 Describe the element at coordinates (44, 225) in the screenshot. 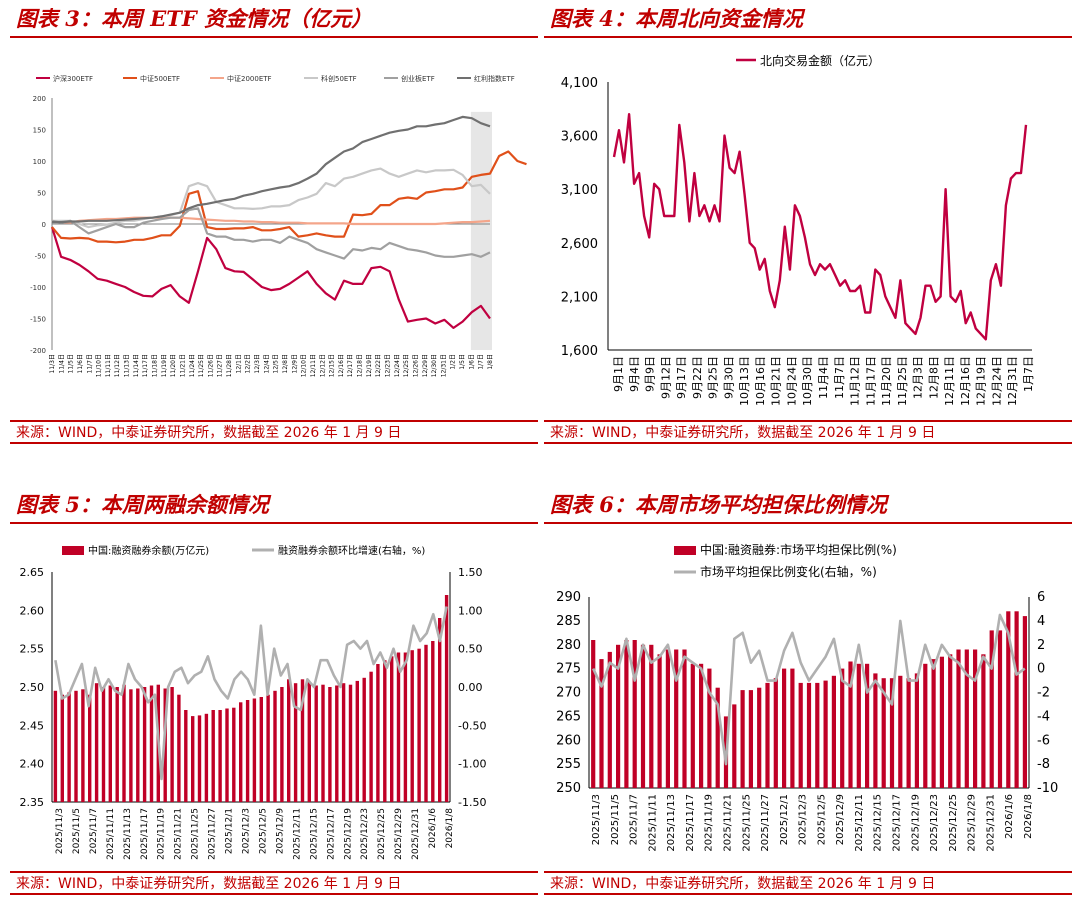

I see `y-tick-label: 0` at that location.